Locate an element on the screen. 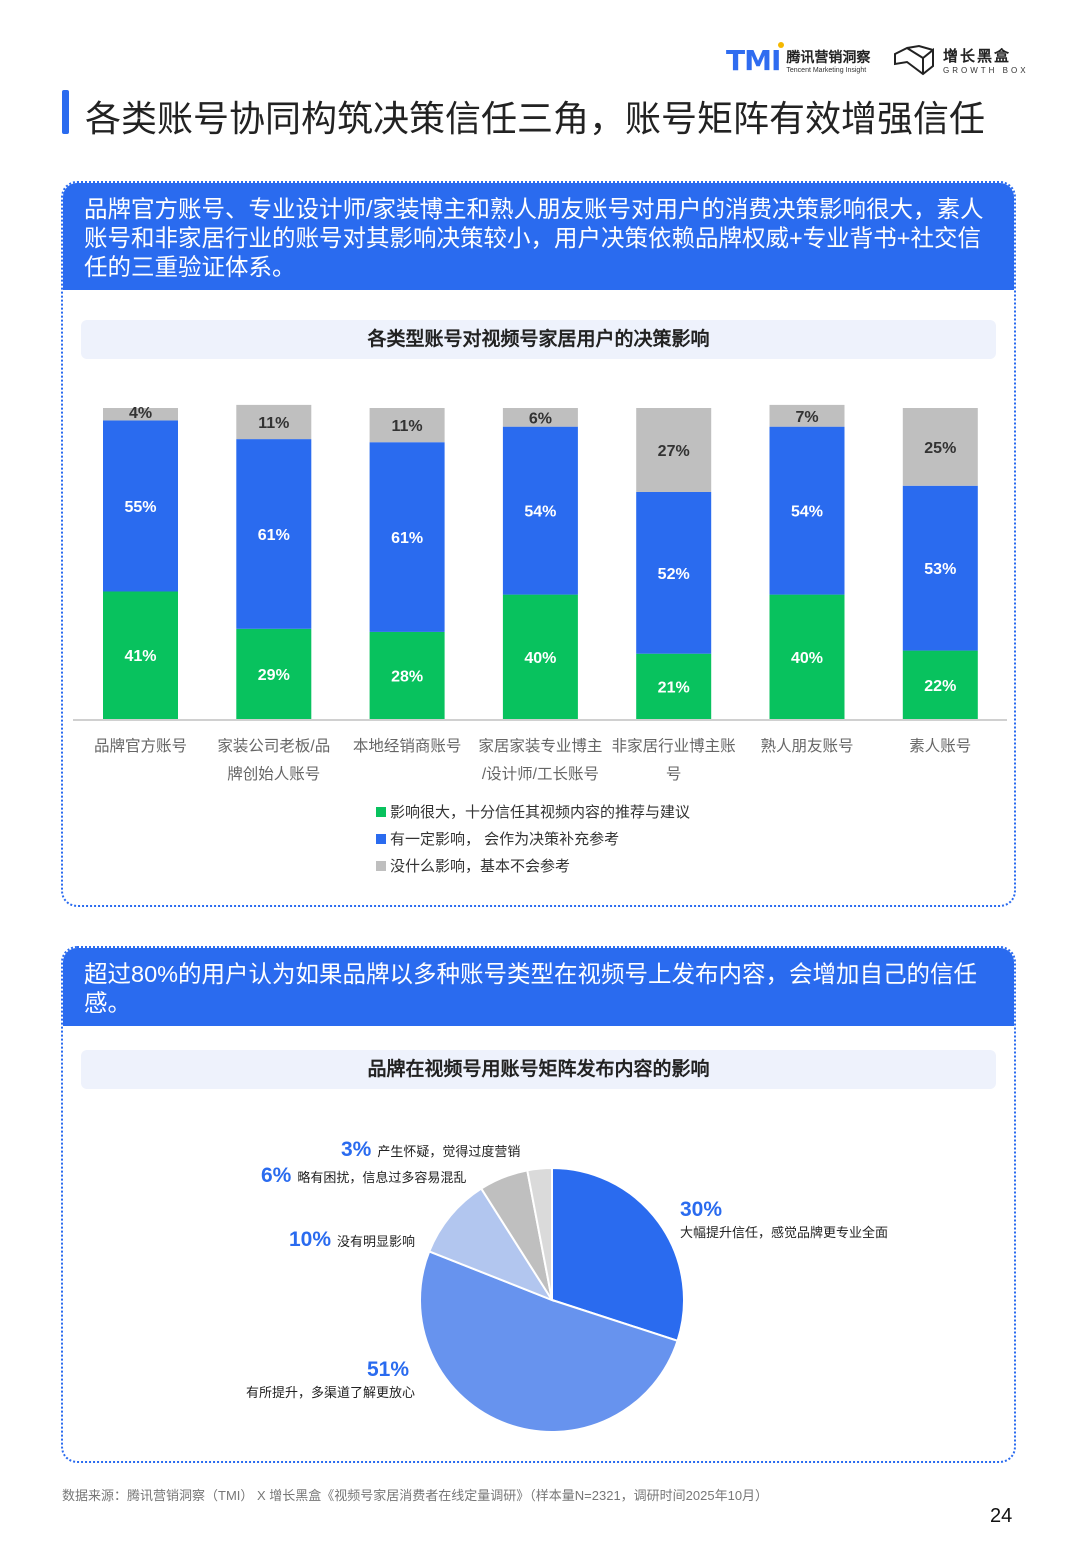 The image size is (1080, 1560). pie-label: 6% 略有困扰，信息过多容易混乱 is located at coordinates (364, 1175).